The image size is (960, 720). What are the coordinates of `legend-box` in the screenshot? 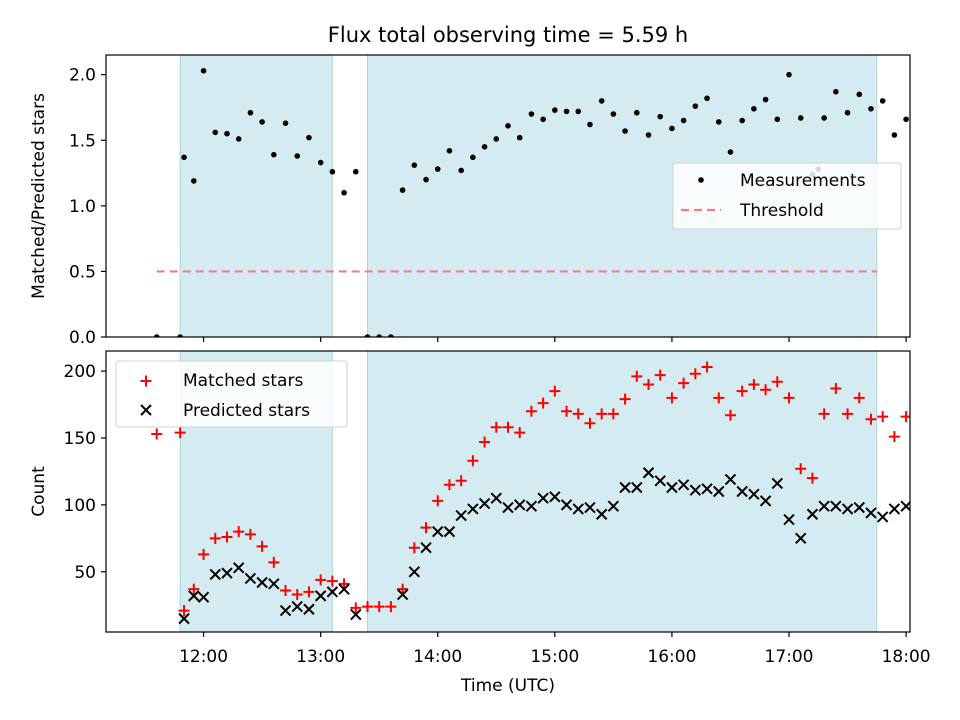 It's located at (231, 394).